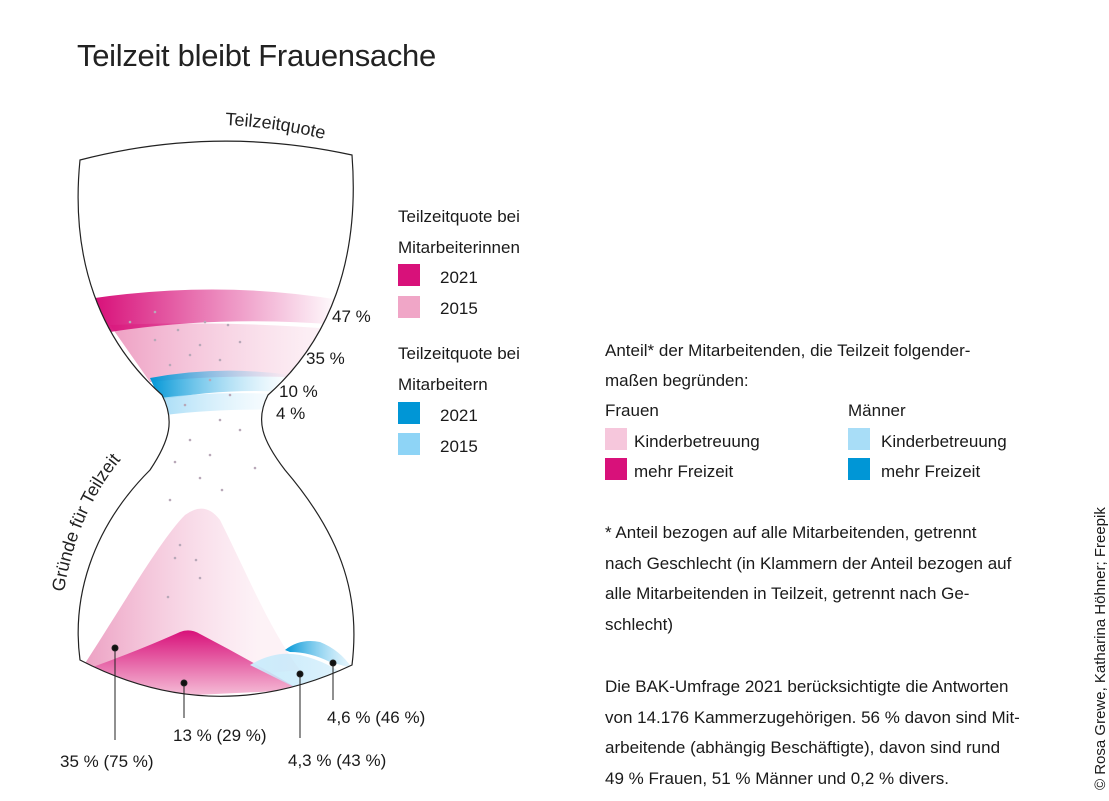 This screenshot has width=1109, height=801. I want to click on label-men-leisure: 4,6 % (46 %), so click(376, 717).